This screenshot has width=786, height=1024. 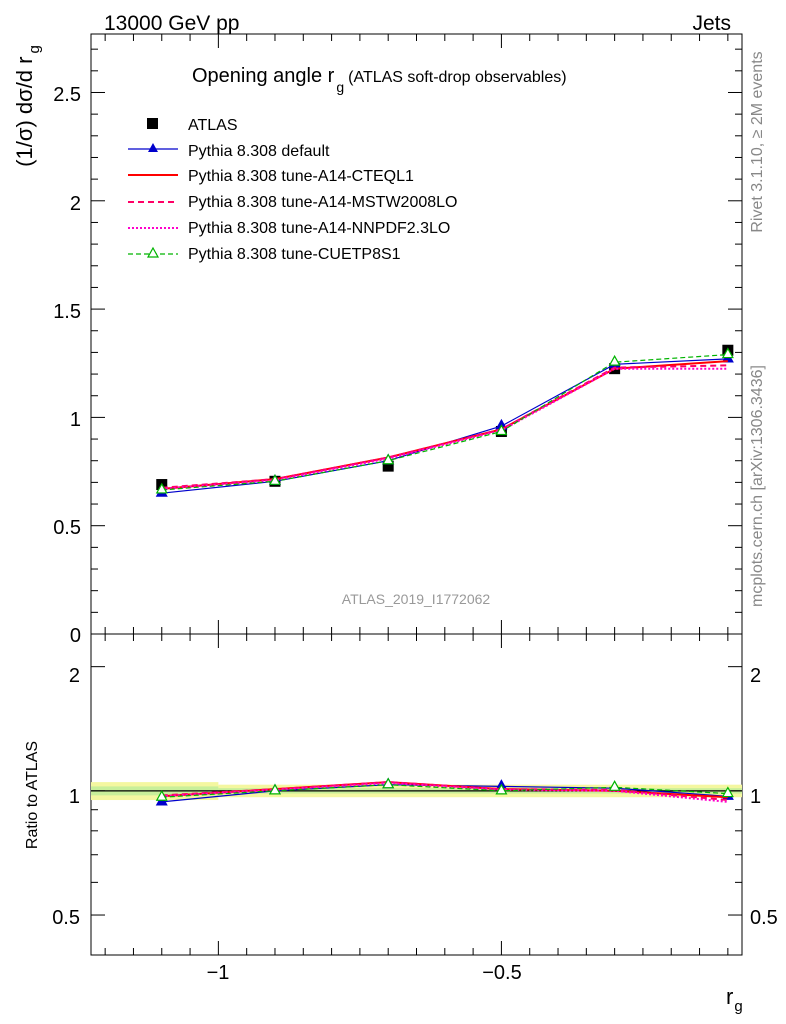 What do you see at coordinates (74, 797) in the screenshot?
I see `ratio-ytick-left-1: 1` at bounding box center [74, 797].